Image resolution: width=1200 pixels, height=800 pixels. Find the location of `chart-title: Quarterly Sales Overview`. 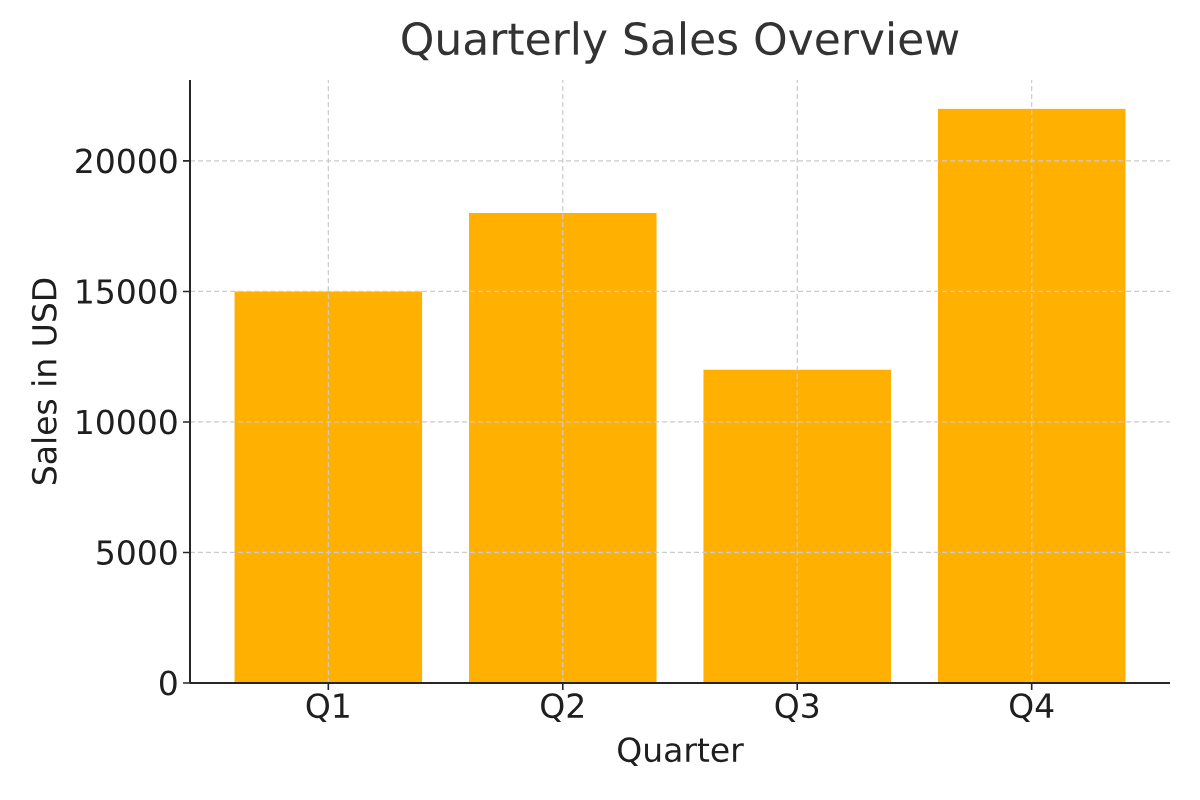

chart-title: Quarterly Sales Overview is located at coordinates (680, 42).